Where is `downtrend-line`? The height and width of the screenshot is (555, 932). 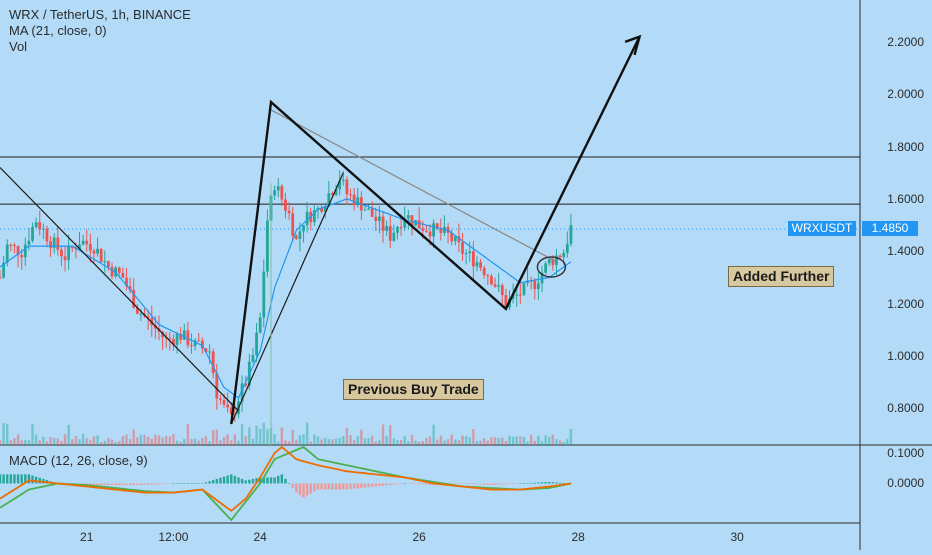 downtrend-line is located at coordinates (119, 289).